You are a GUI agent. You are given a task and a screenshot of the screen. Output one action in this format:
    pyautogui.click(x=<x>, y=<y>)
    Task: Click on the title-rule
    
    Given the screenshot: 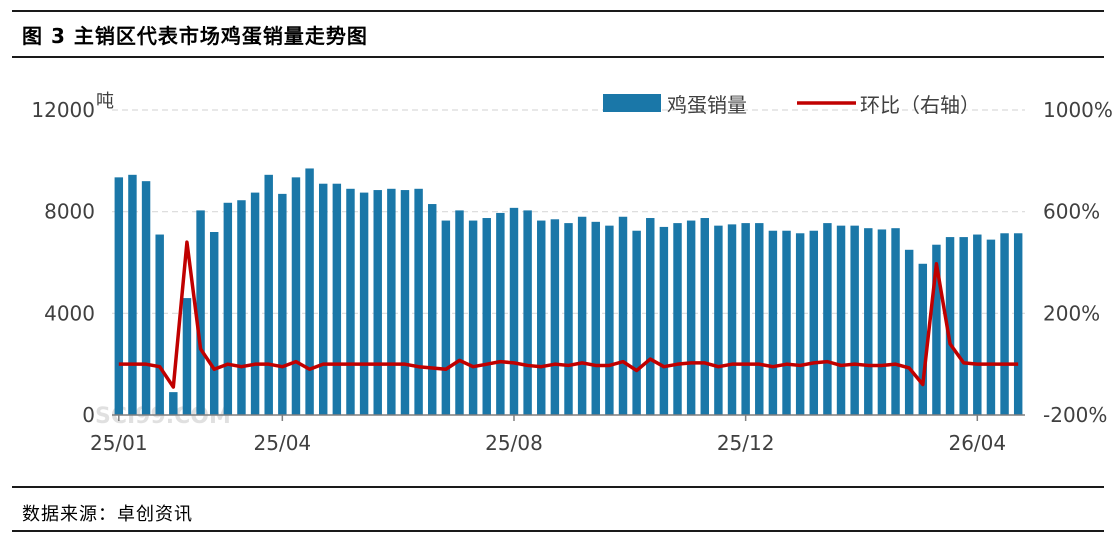 What is the action you would take?
    pyautogui.click(x=558, y=57)
    